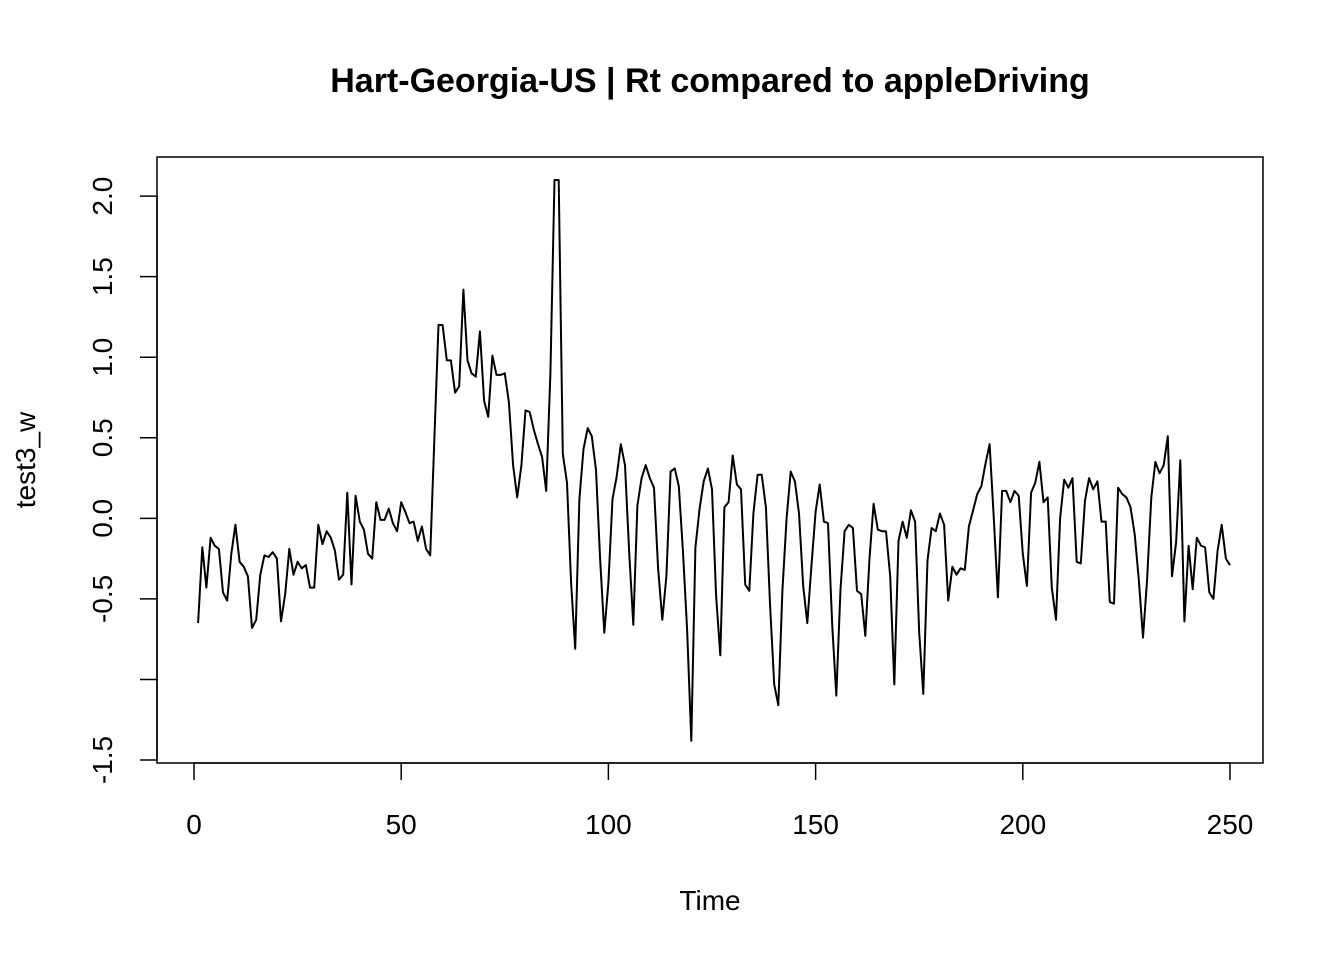 This screenshot has height=960, width=1344. What do you see at coordinates (194, 824) in the screenshot?
I see `x-tick-label: 0` at bounding box center [194, 824].